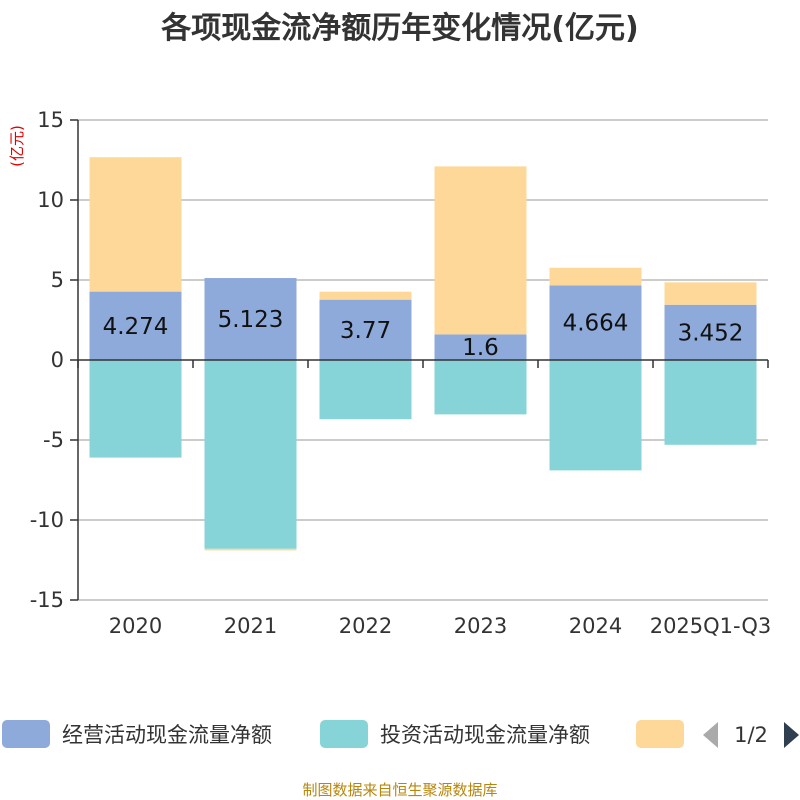 The width and height of the screenshot is (800, 800). Describe the element at coordinates (711, 626) in the screenshot. I see `x-tick-label: 2025Q1-Q3` at that location.